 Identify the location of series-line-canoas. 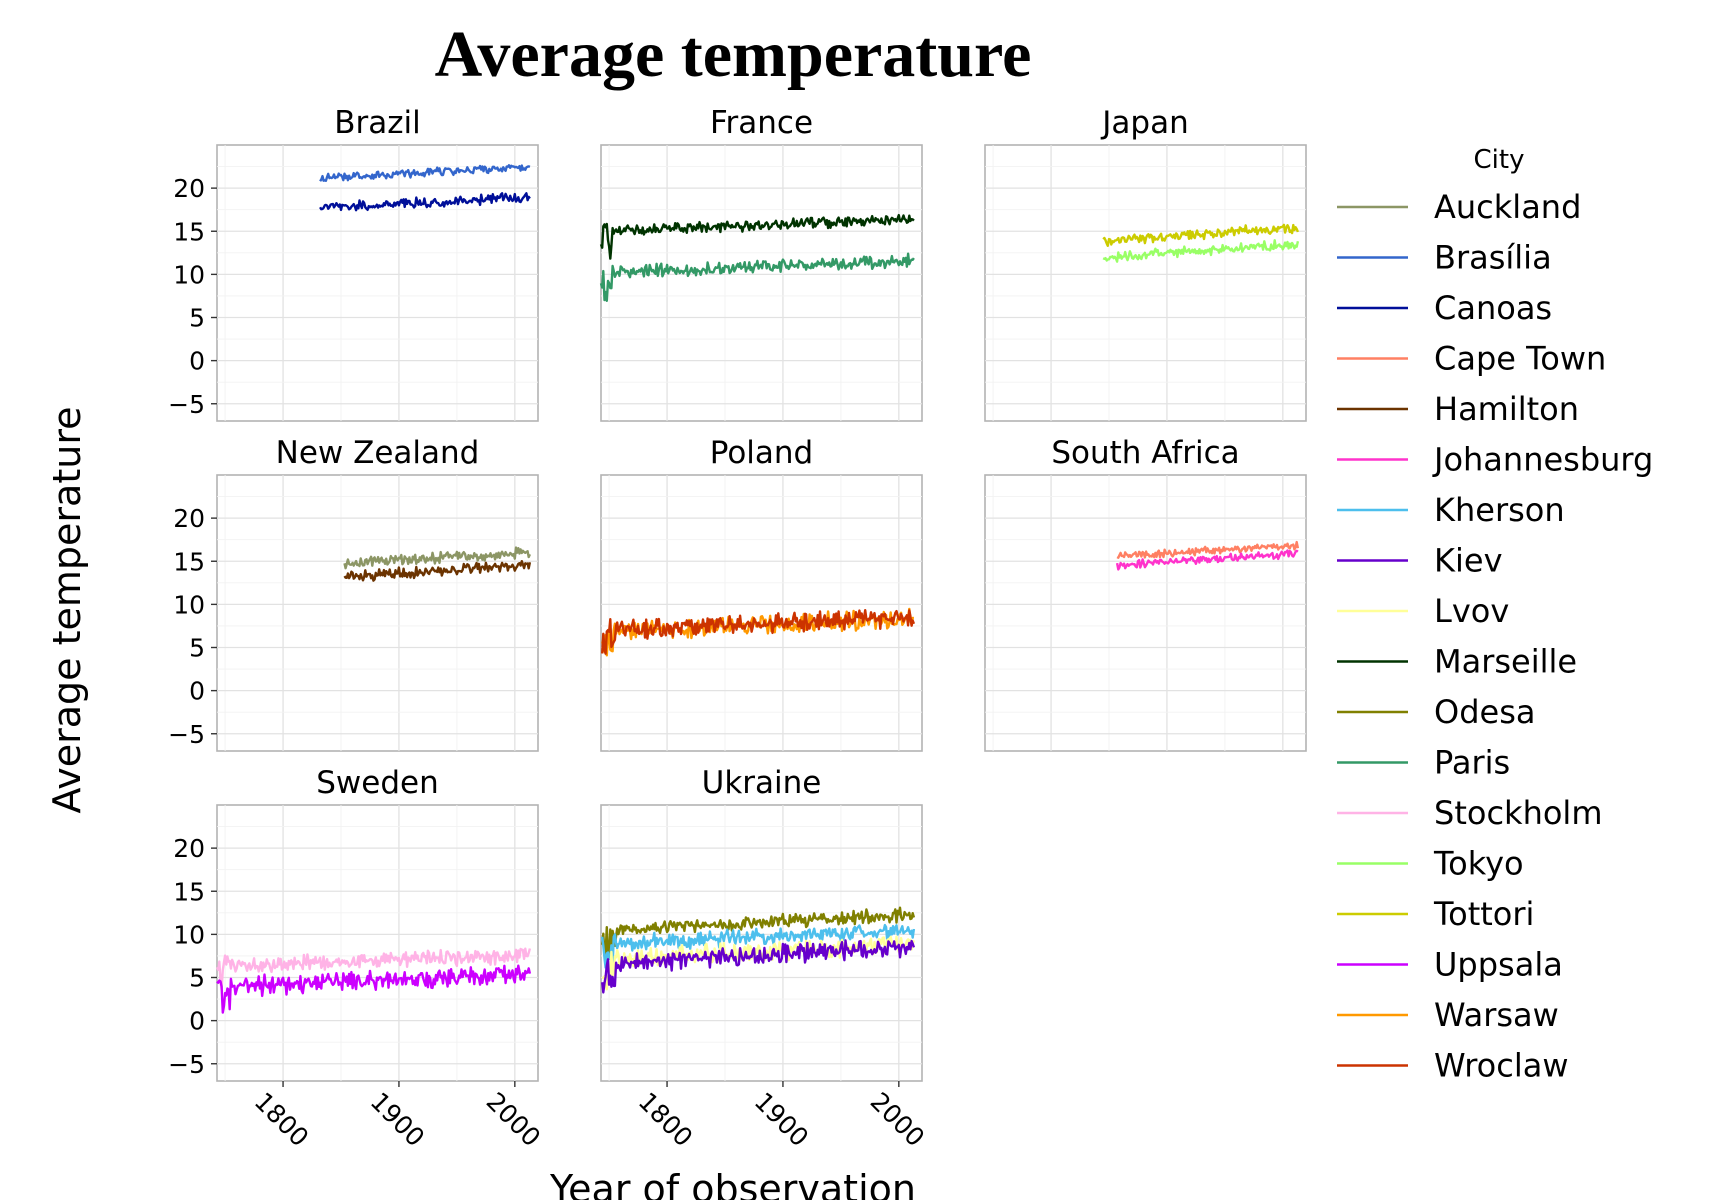
(425, 202).